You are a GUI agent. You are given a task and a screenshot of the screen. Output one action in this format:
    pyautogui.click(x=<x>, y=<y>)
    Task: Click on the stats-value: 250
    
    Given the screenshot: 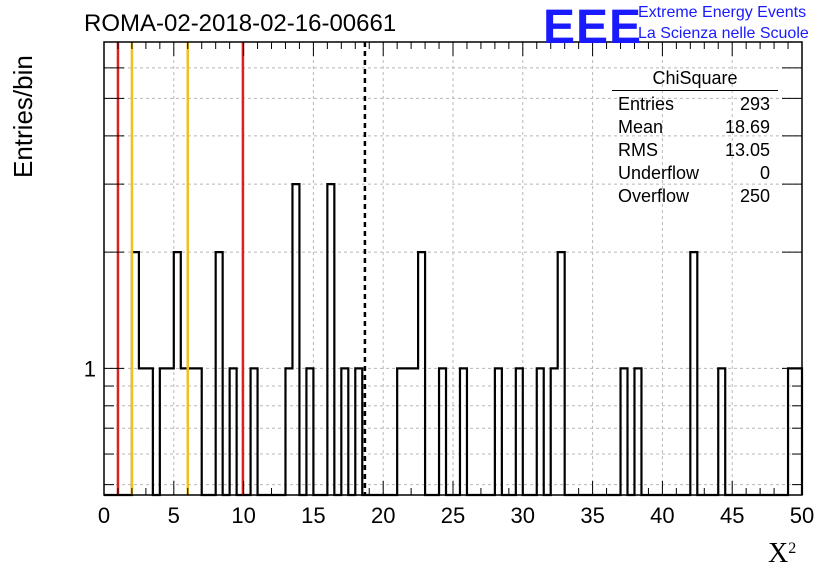 What is the action you would take?
    pyautogui.click(x=754, y=196)
    